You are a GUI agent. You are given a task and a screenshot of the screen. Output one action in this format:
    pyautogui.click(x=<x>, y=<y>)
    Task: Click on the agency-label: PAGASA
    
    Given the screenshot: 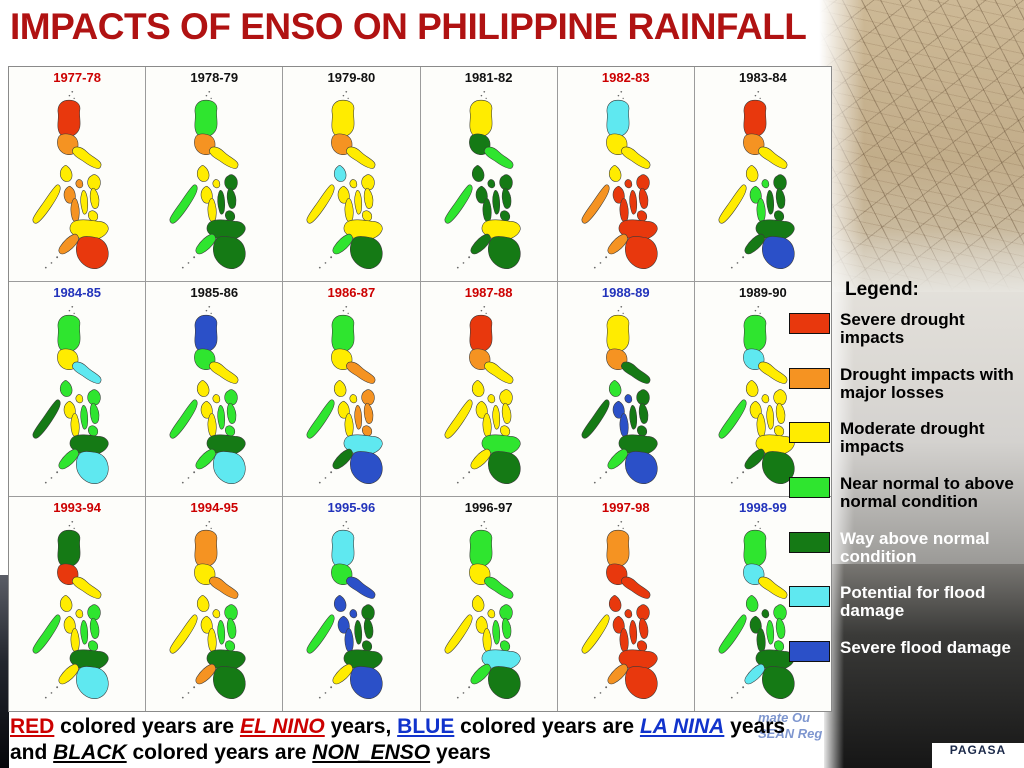 What is the action you would take?
    pyautogui.click(x=978, y=750)
    